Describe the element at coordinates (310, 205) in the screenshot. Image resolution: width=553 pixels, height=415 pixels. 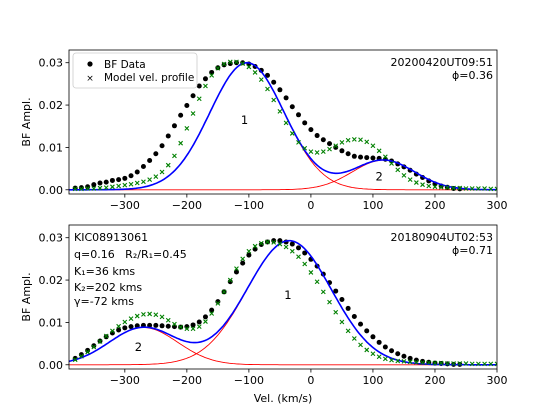
I see `top-xtick-label: 0` at that location.